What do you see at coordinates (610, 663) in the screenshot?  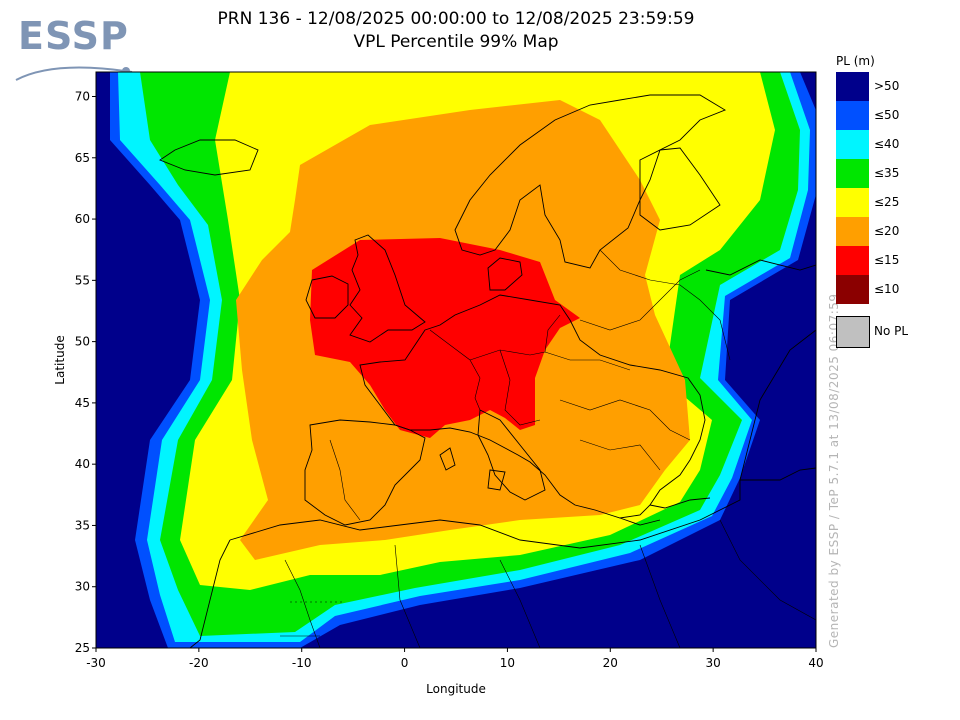 I see `x-tick-label: 20` at bounding box center [610, 663].